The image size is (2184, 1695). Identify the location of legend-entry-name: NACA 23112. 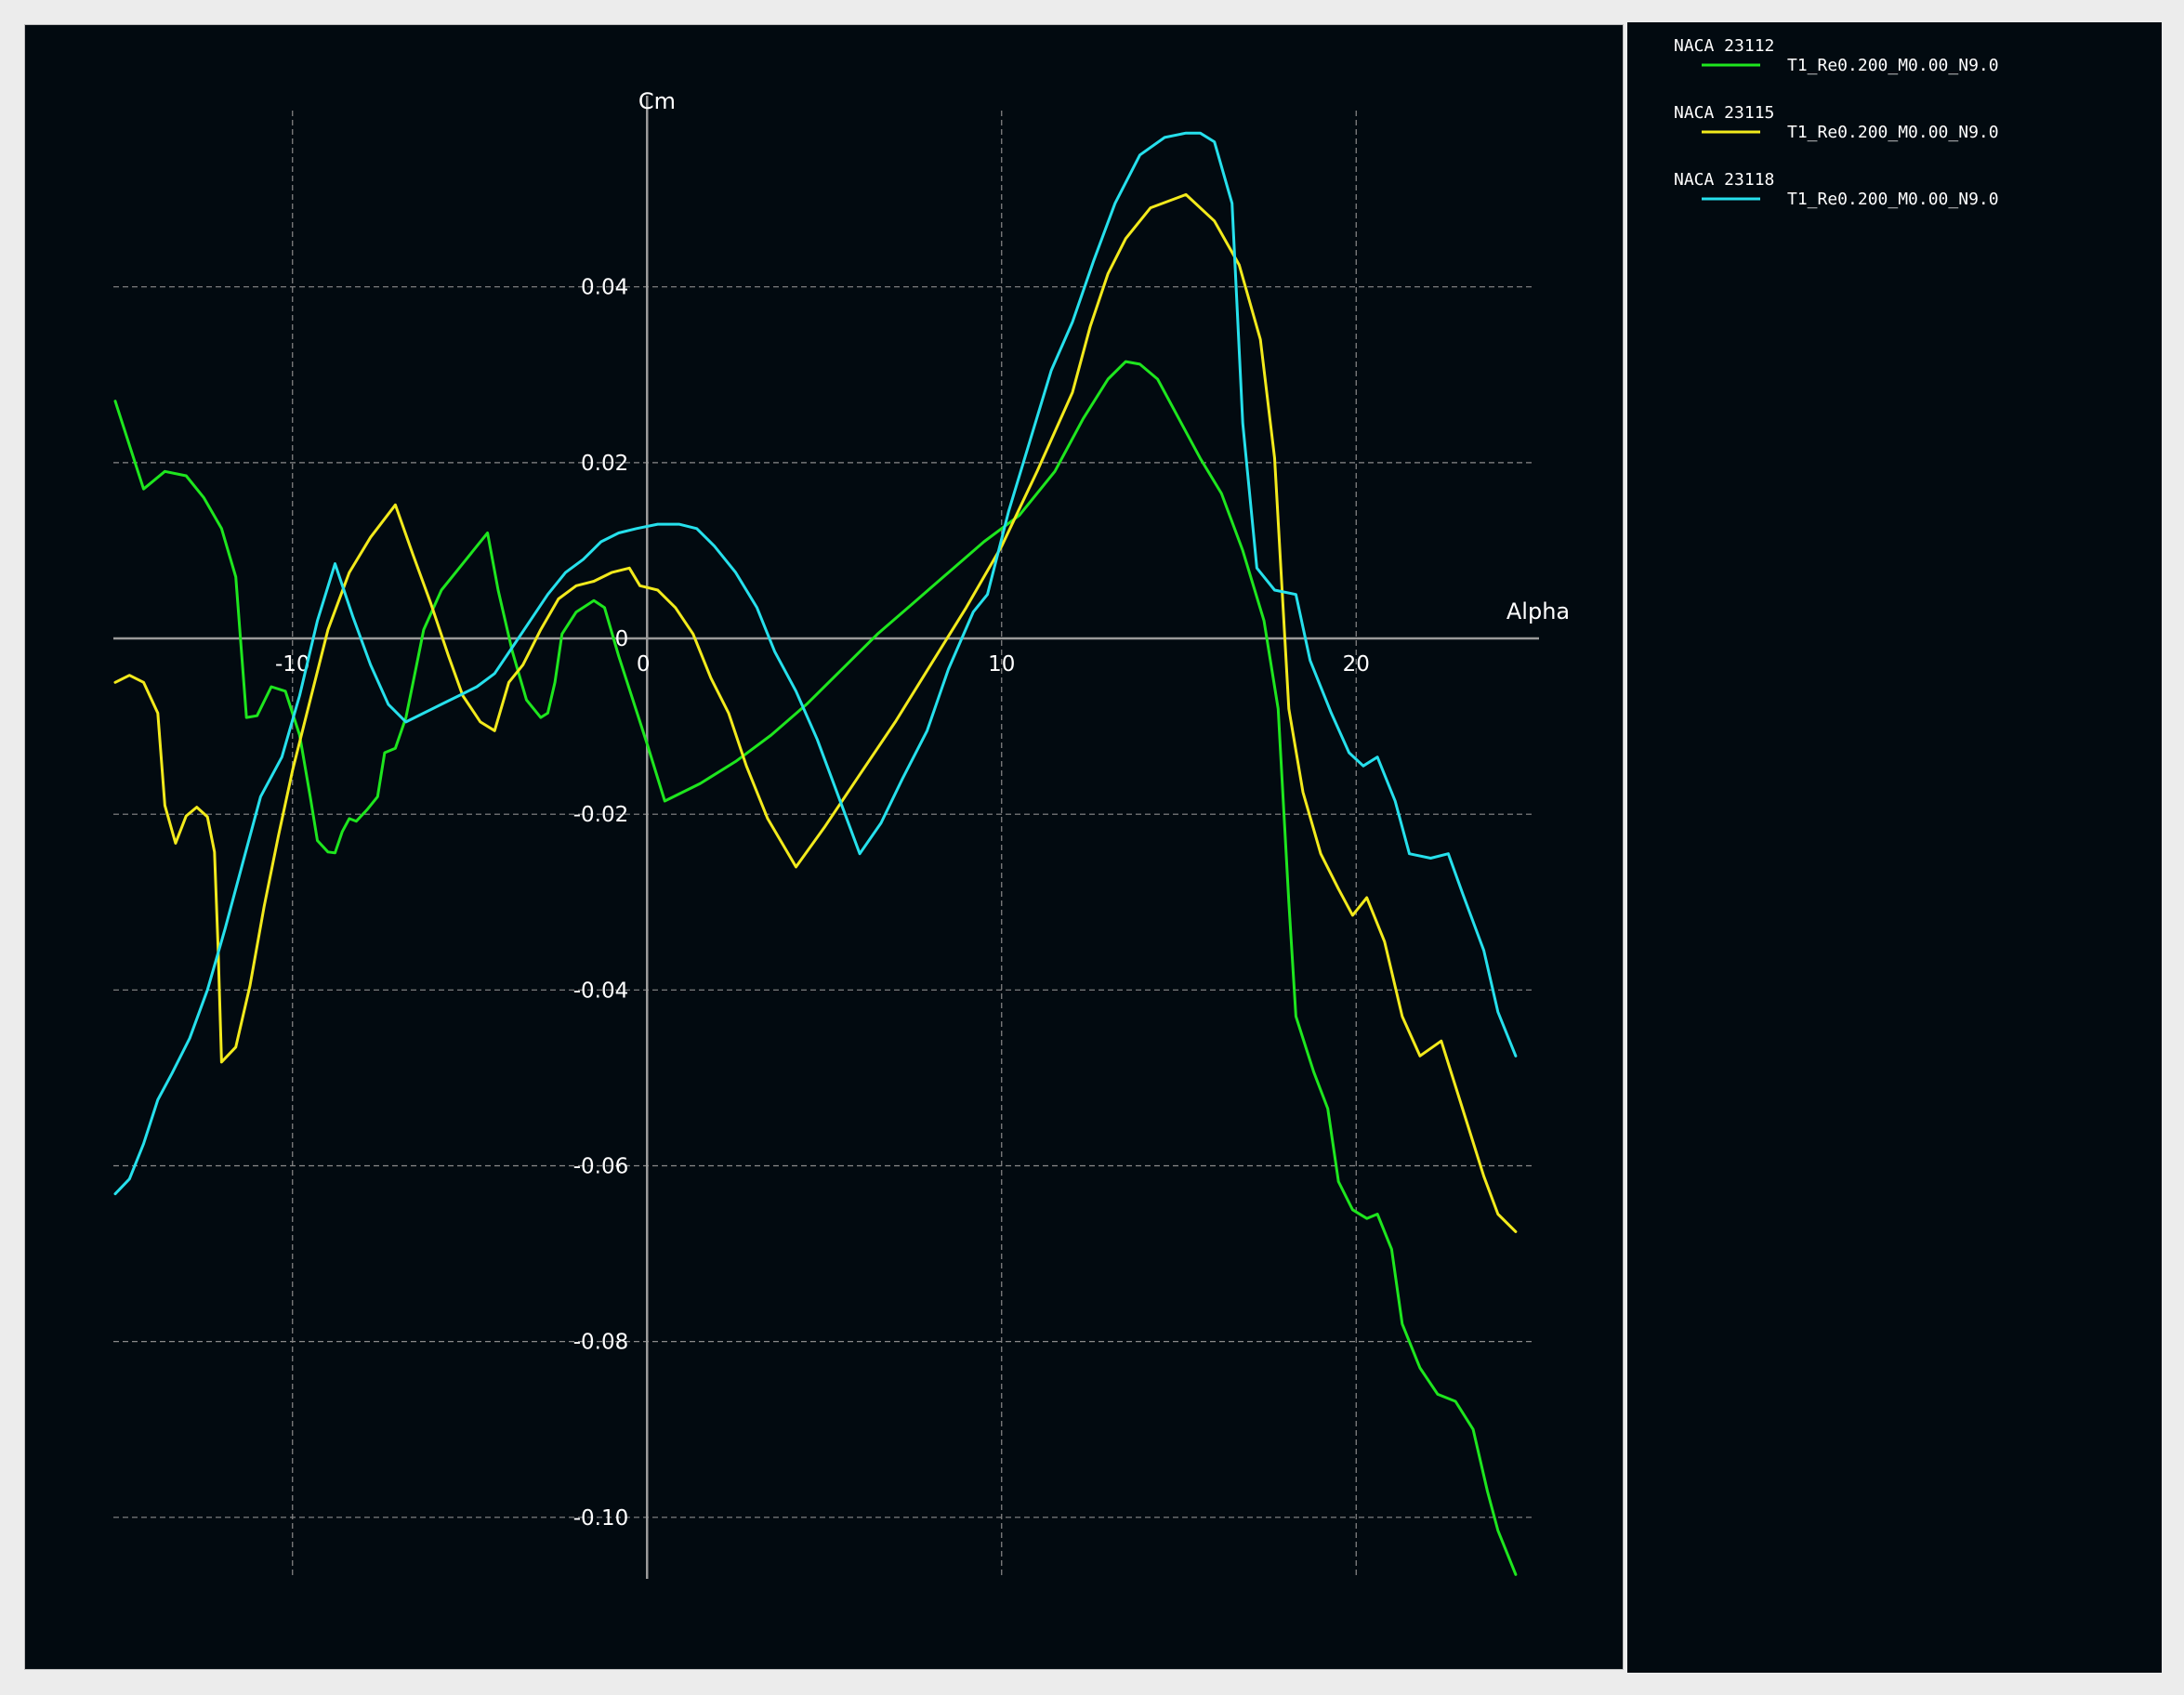
(1724, 46).